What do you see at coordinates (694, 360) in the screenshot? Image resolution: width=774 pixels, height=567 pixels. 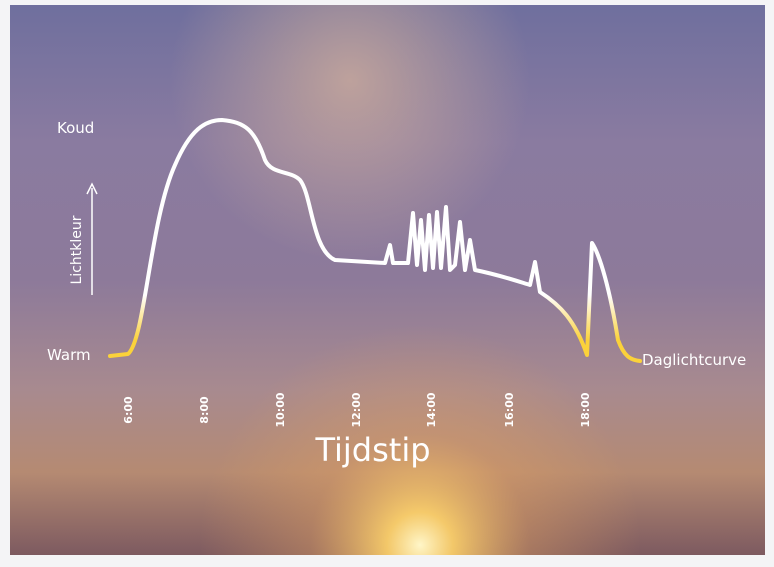 I see `curve-label: Daglichtcurve` at bounding box center [694, 360].